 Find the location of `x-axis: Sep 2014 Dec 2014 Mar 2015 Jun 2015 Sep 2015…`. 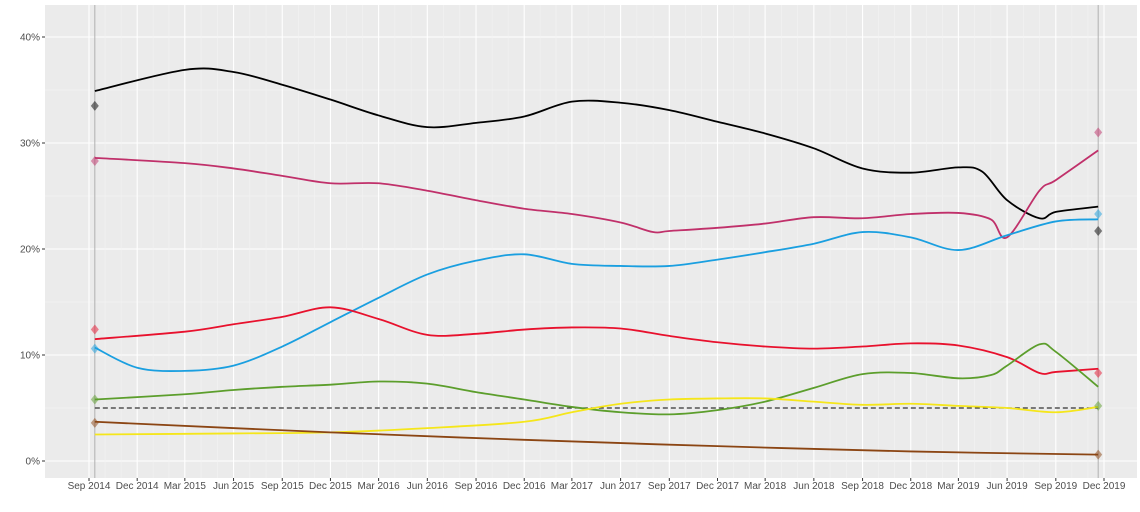

x-axis: Sep 2014 Dec 2014 Mar 2015 Jun 2015 Sep 2015… is located at coordinates (597, 485).